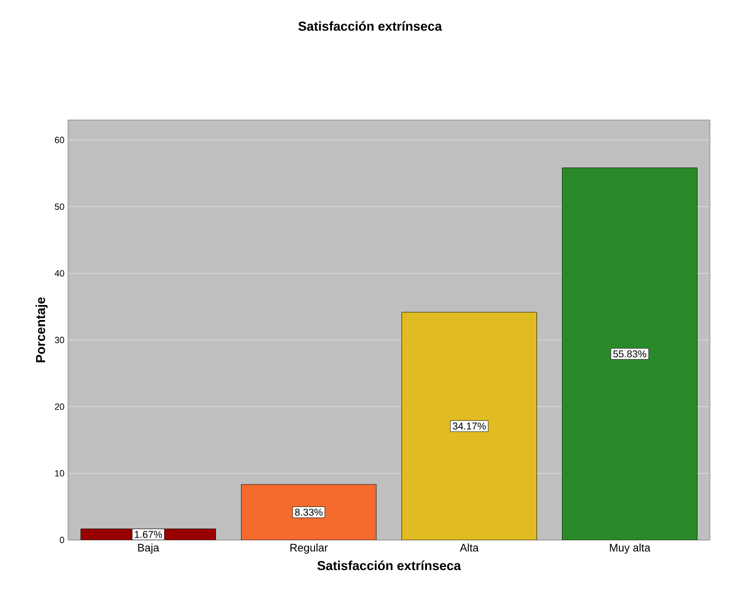 The height and width of the screenshot is (612, 740). I want to click on y-tick-label: 10, so click(59, 473).